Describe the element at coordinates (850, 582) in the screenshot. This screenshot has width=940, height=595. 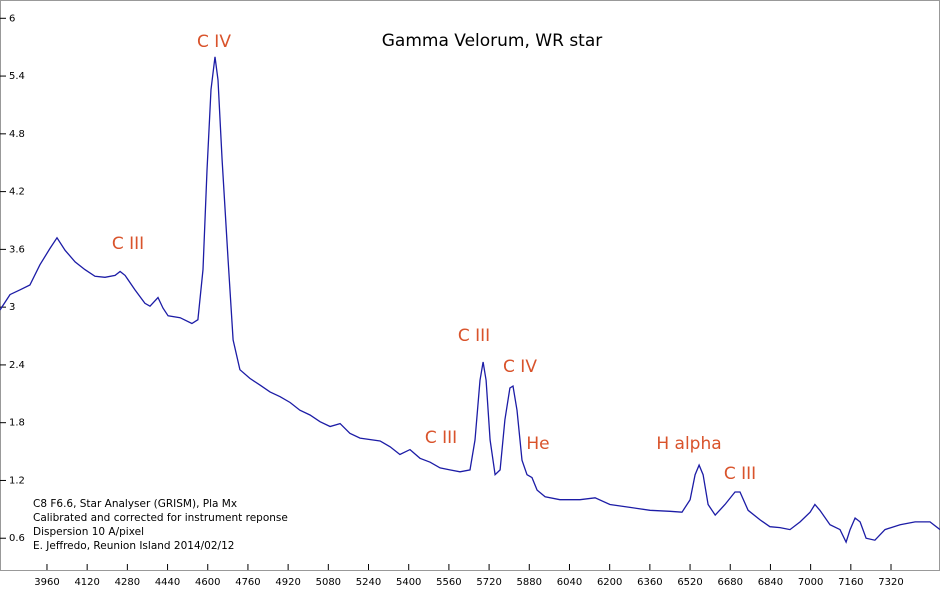
I see `x-tick-label: 7160` at that location.